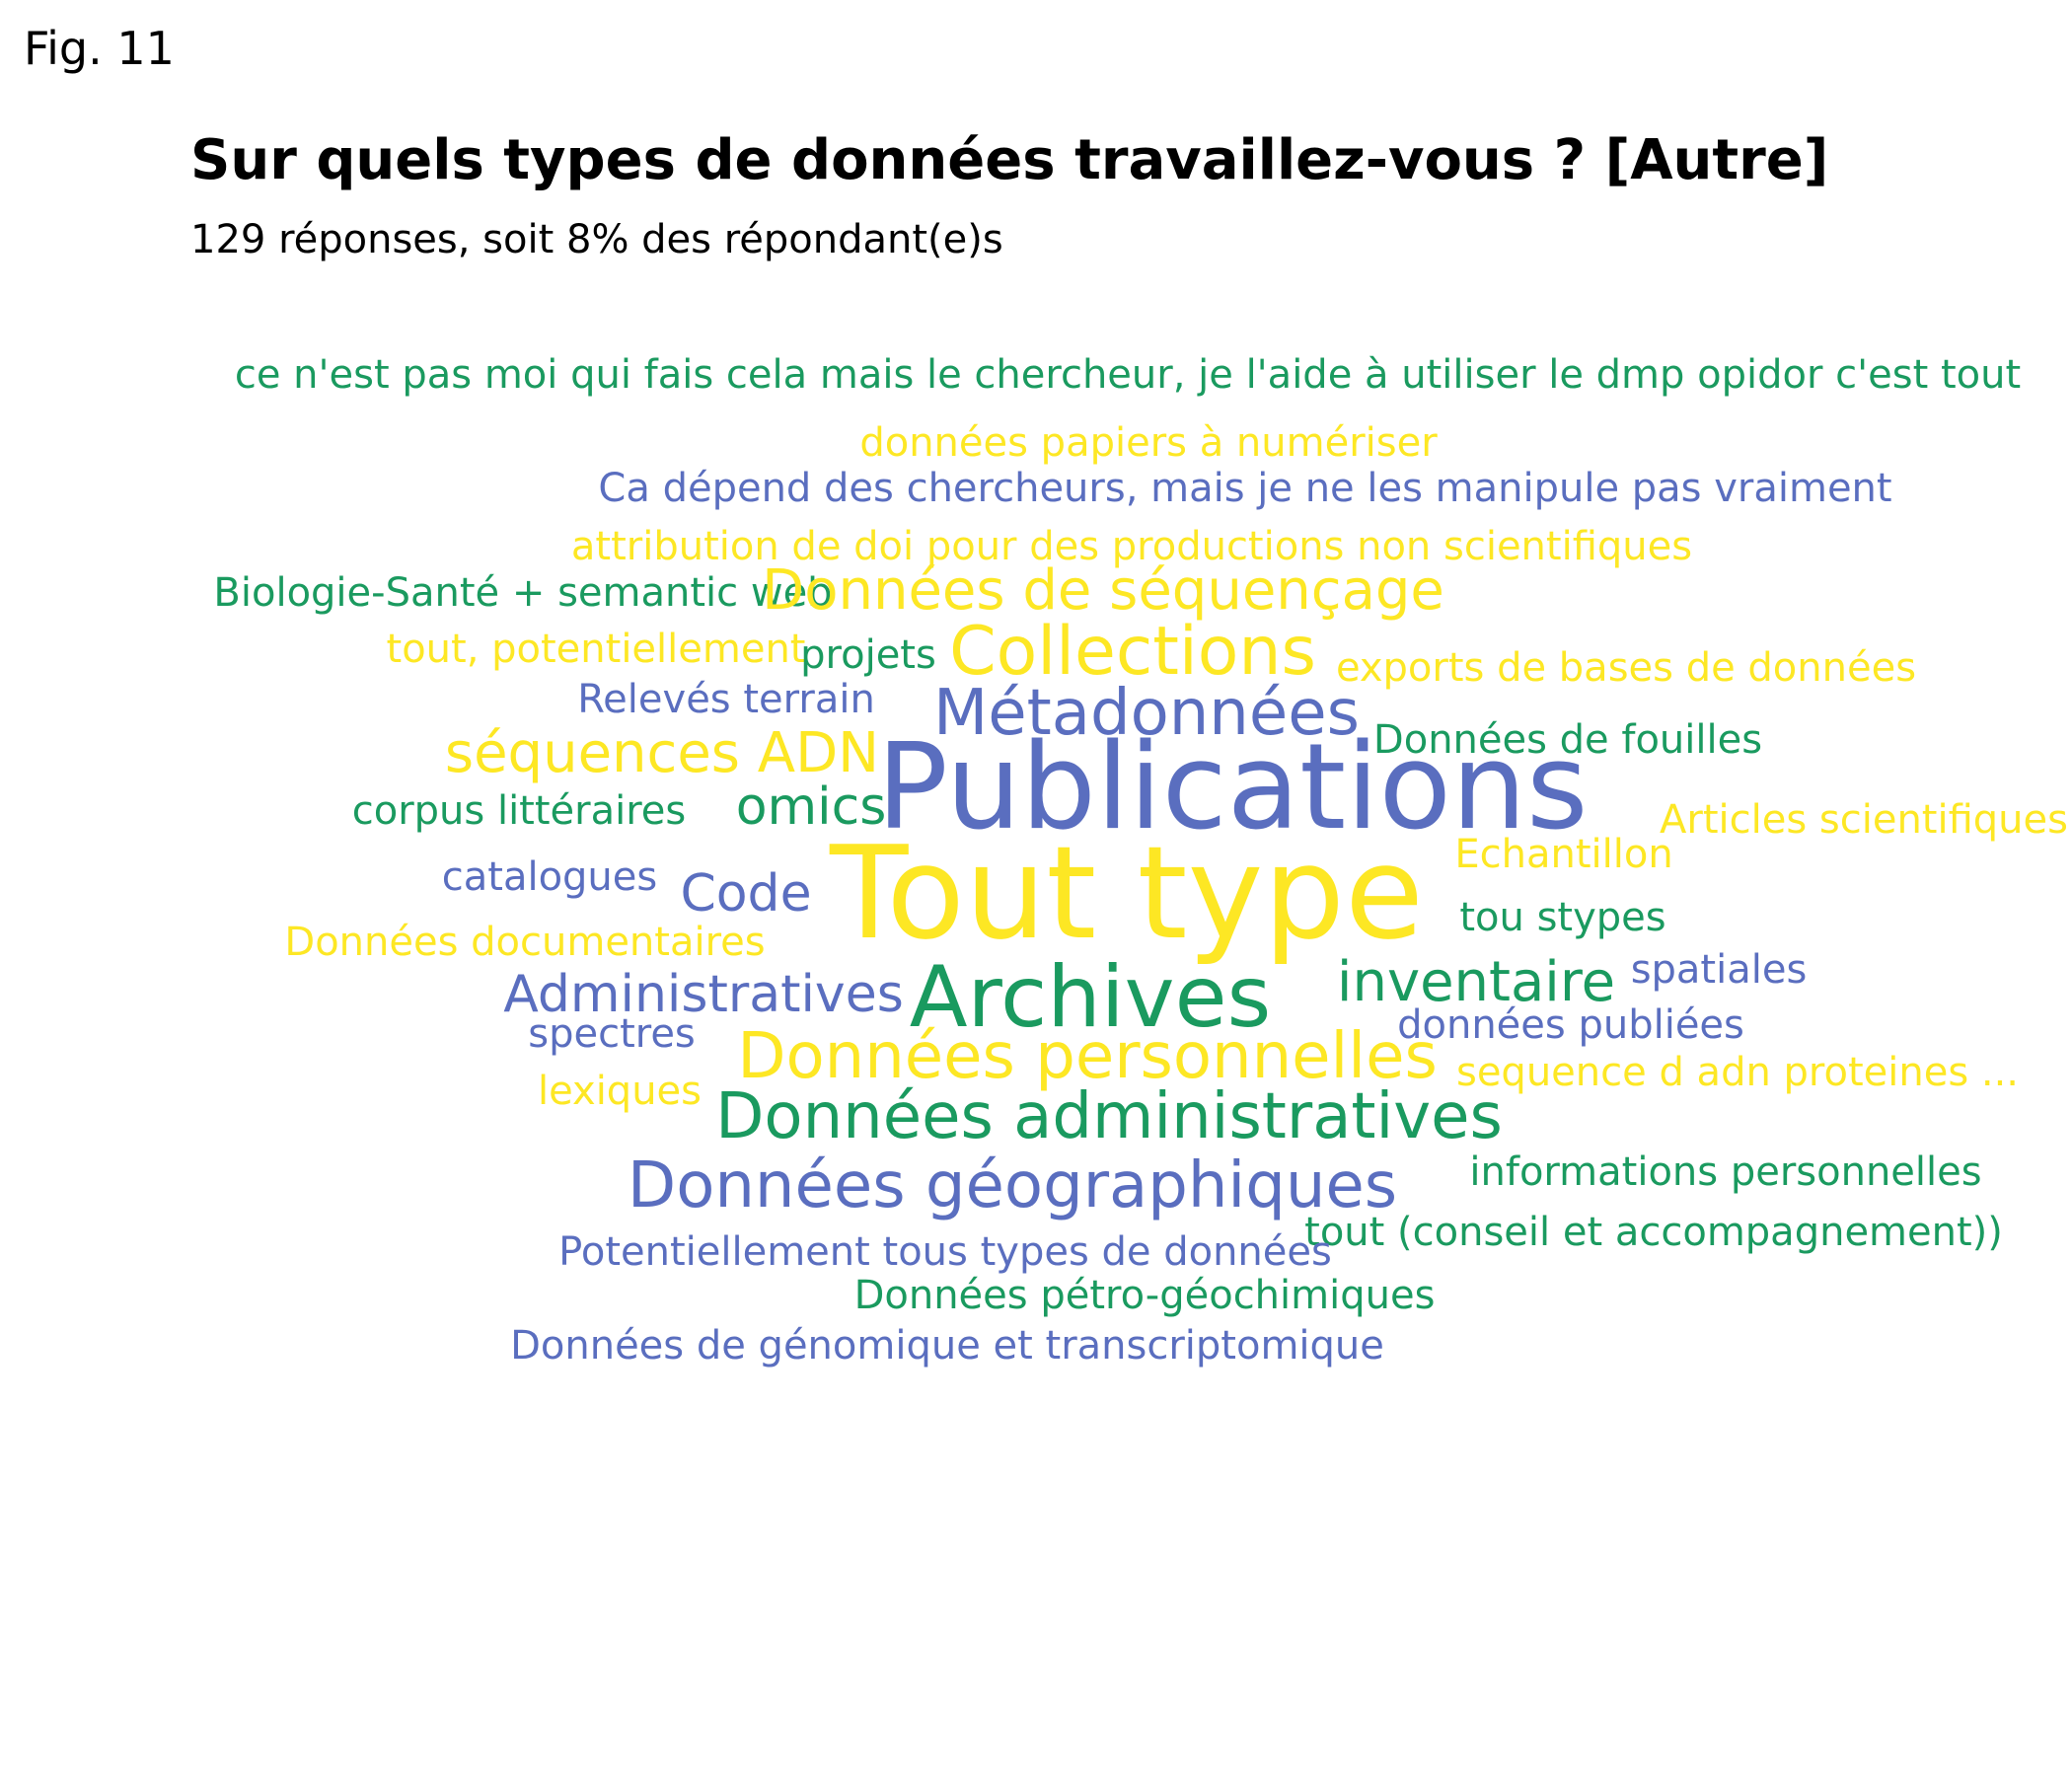 The height and width of the screenshot is (1776, 2072). I want to click on cloud-word: Publications, so click(1232, 788).